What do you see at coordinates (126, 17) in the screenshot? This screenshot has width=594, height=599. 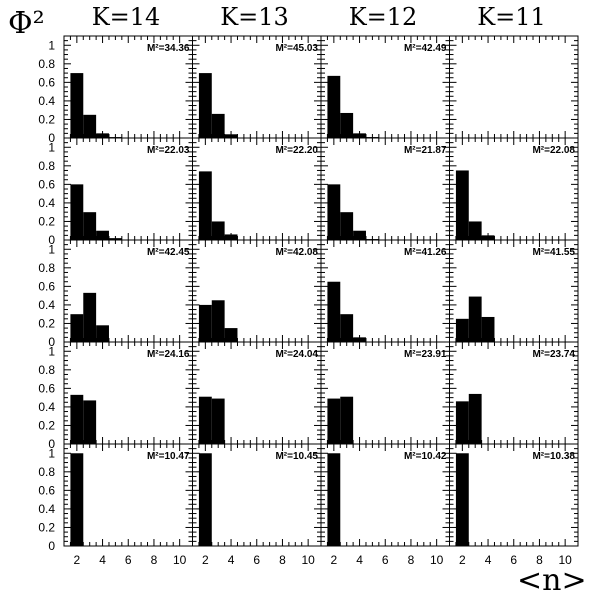 I see `column-title: K=14` at bounding box center [126, 17].